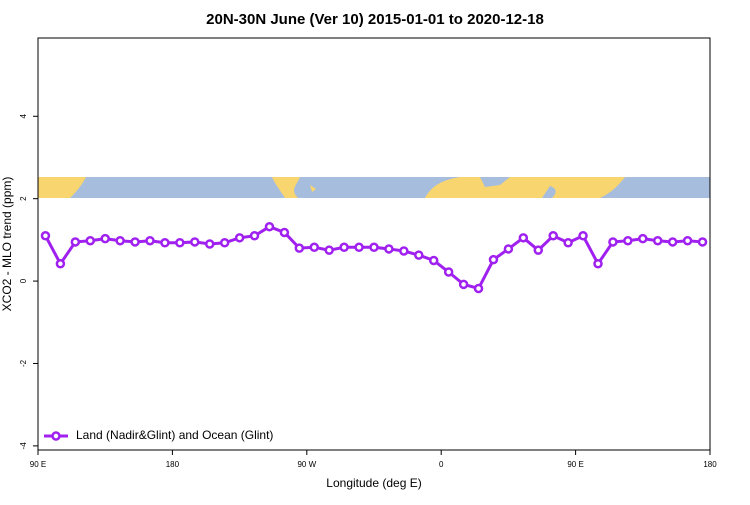 This screenshot has height=505, width=750. Describe the element at coordinates (306, 464) in the screenshot. I see `x-tick-label: 90 W` at that location.